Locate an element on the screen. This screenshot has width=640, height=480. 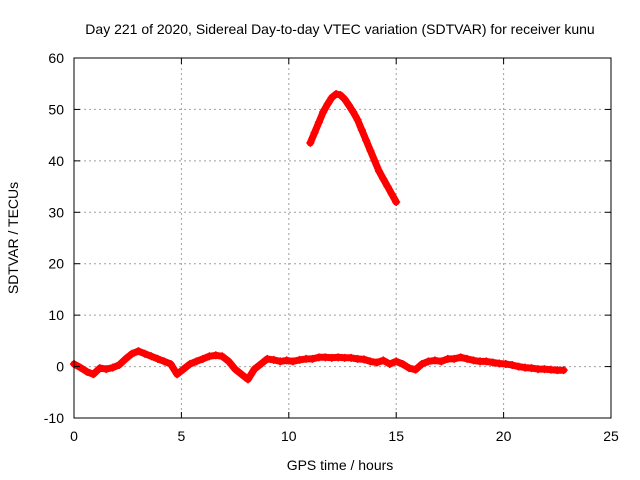
y-tick-label: 0 is located at coordinates (60, 367).